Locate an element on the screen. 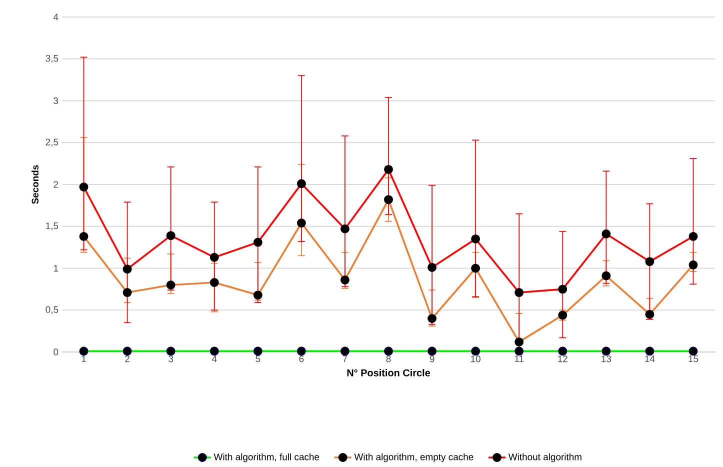  x-tick-label: 3 is located at coordinates (171, 359).